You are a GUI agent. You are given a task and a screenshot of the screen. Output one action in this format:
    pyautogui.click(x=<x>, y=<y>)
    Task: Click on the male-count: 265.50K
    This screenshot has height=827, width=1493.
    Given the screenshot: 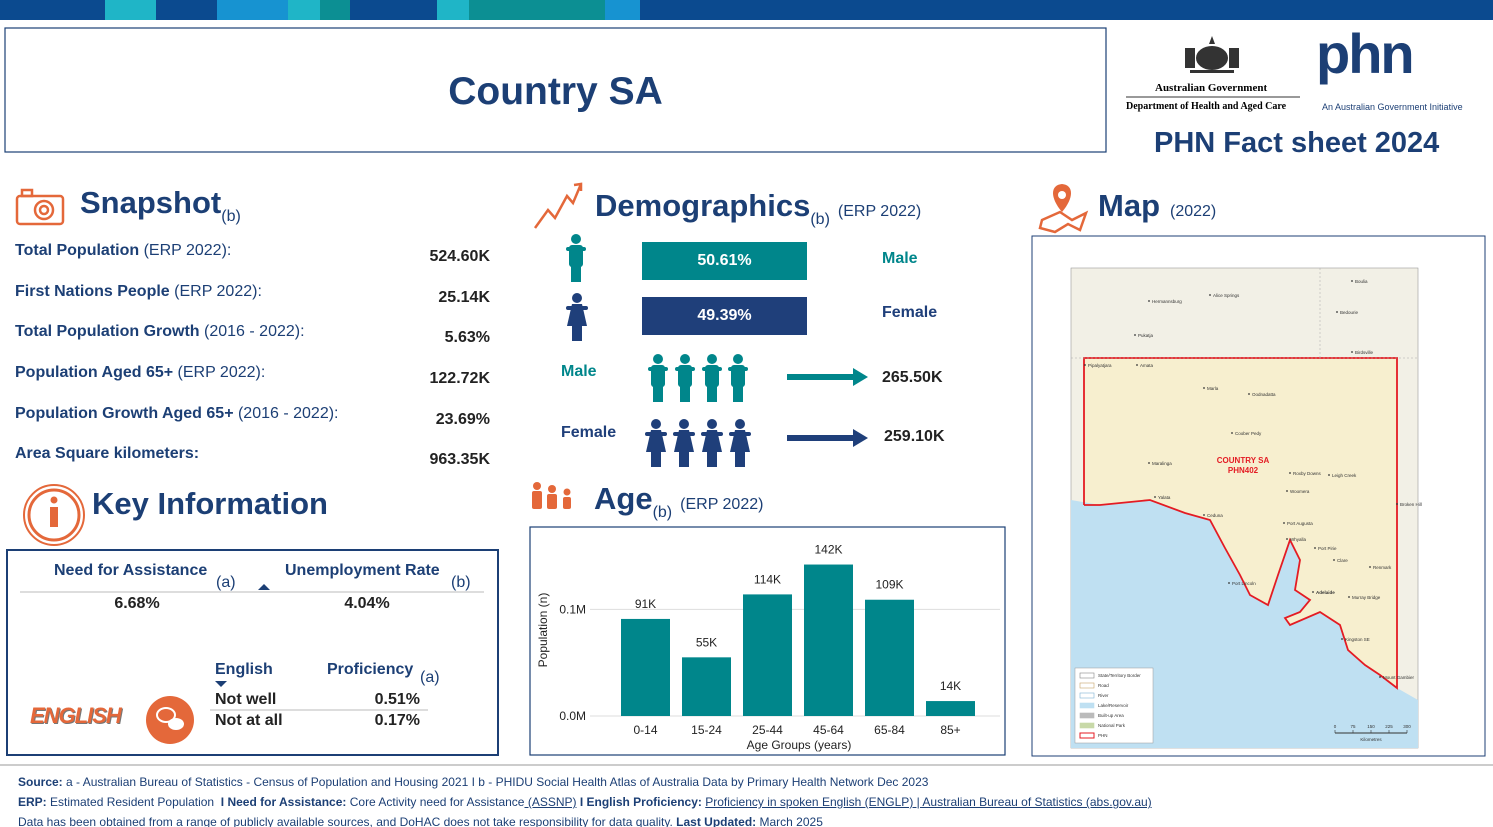 What is the action you would take?
    pyautogui.click(x=912, y=377)
    